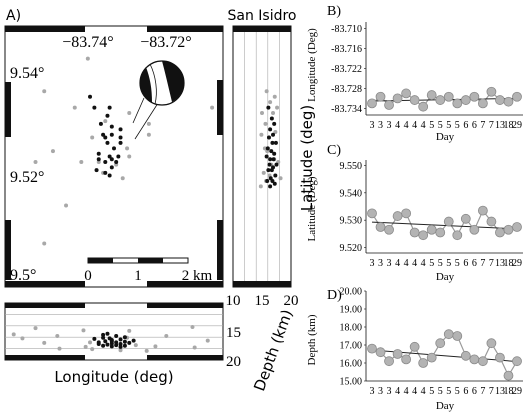 The height and width of the screenshot is (413, 529). I want to click on depth-section-points, so click(270, 139).